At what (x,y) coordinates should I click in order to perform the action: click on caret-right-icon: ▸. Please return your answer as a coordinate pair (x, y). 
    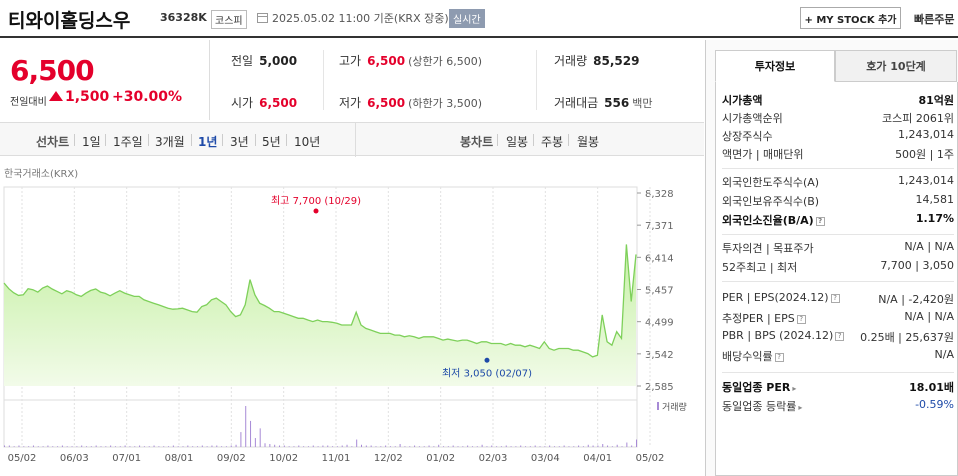
    Looking at the image, I should click on (800, 407).